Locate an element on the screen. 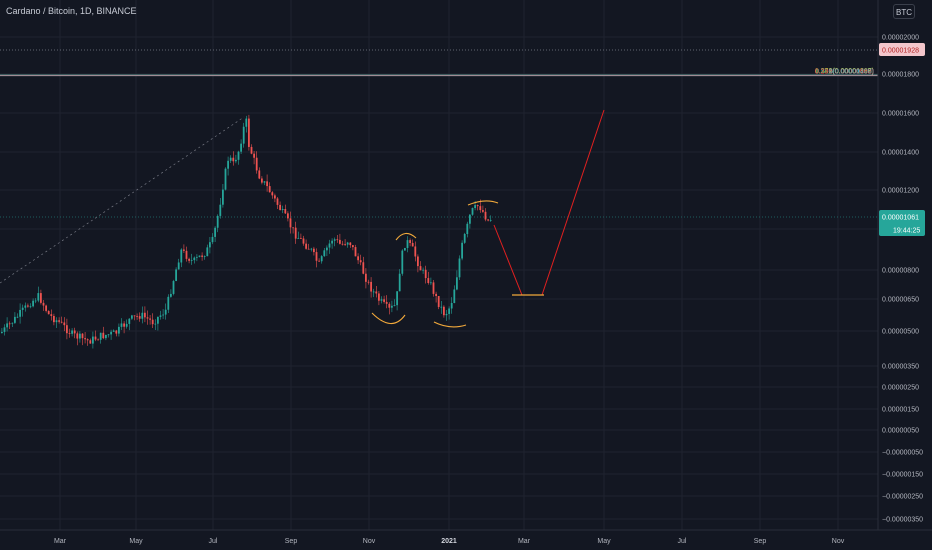 The width and height of the screenshot is (932, 550). price-axis-bg is located at coordinates (905, 275).